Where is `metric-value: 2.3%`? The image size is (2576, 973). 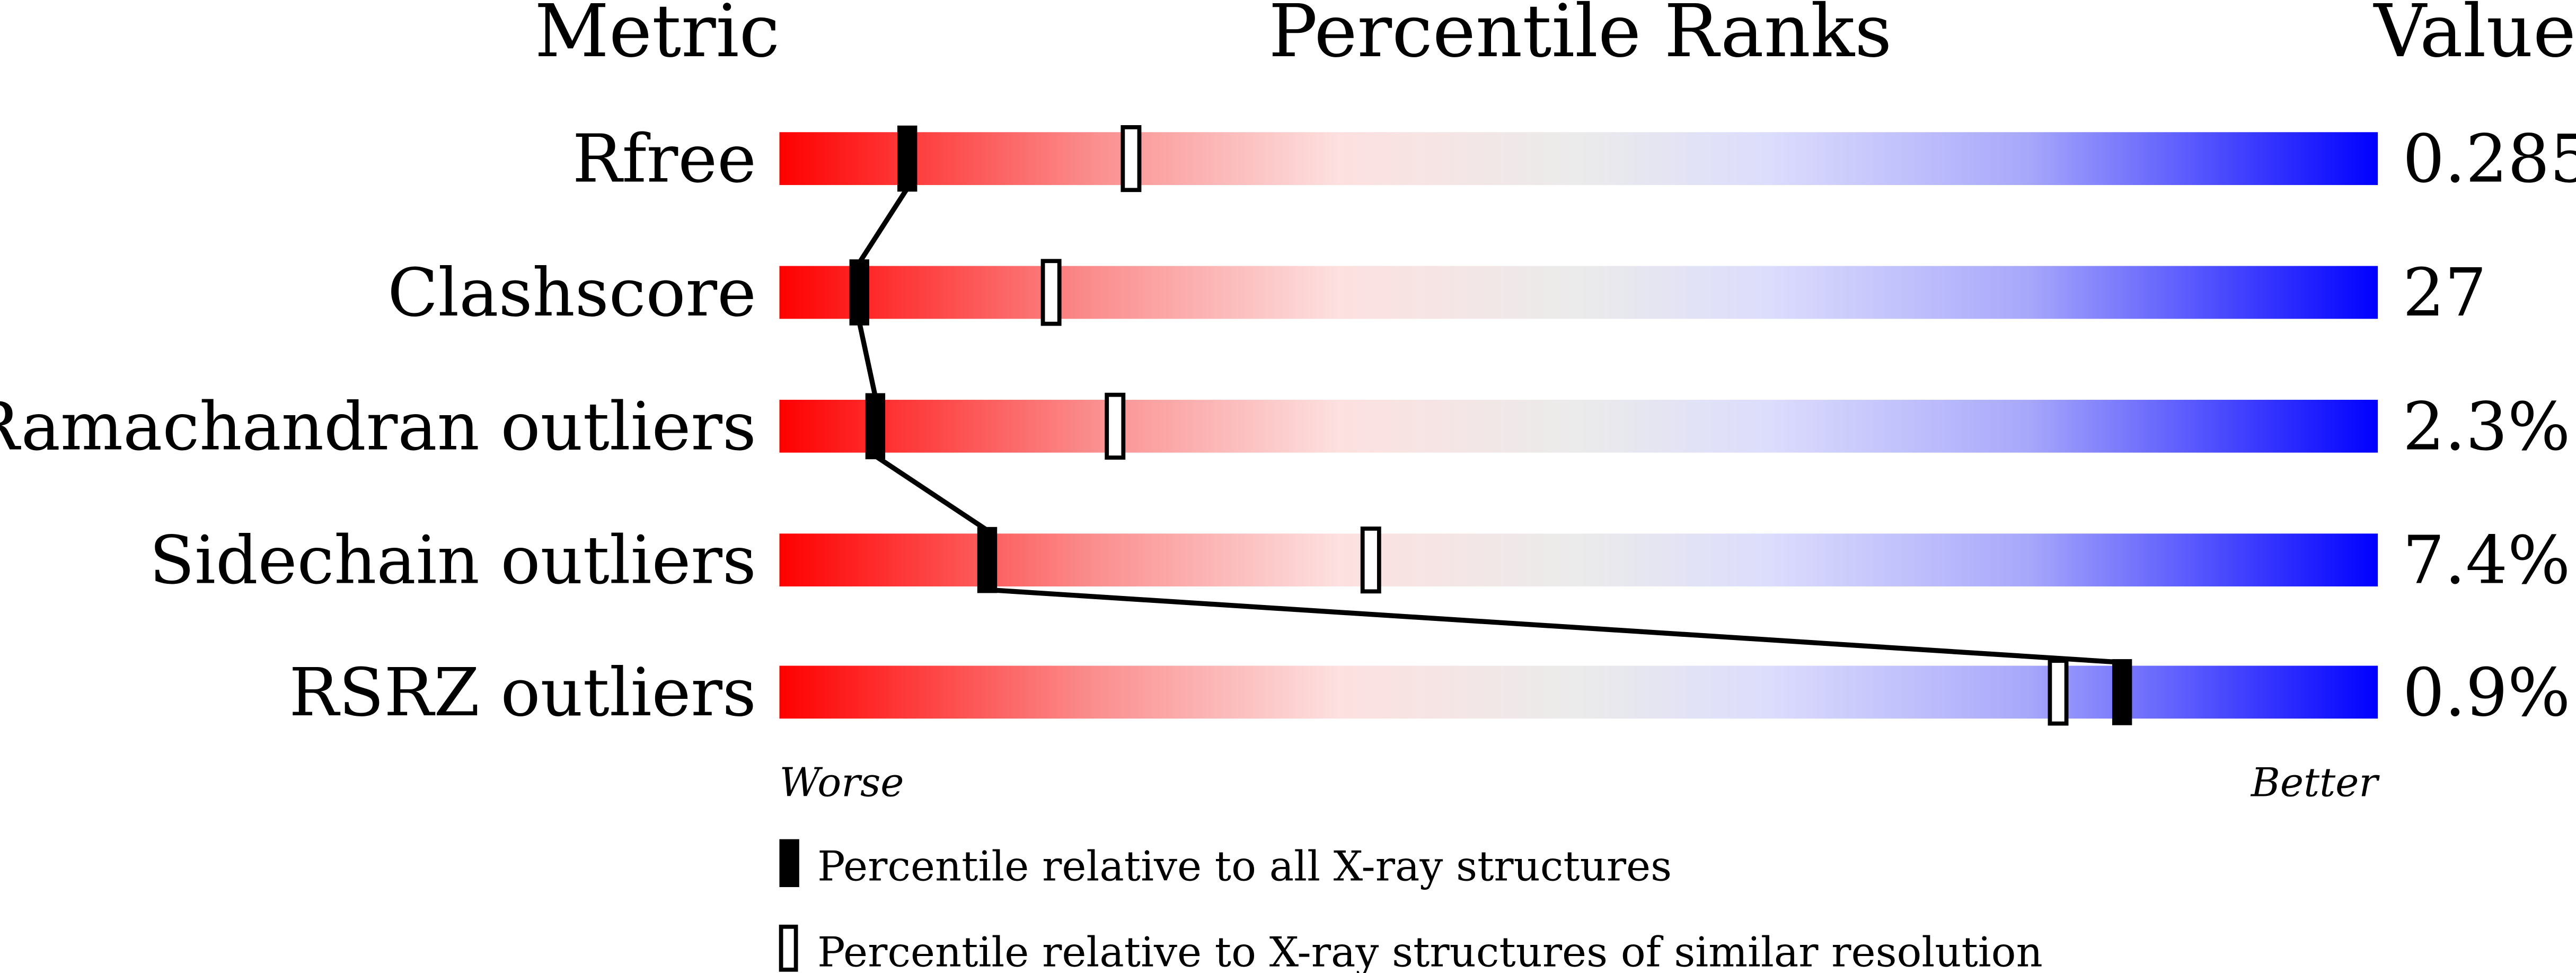
metric-value: 2.3% is located at coordinates (2487, 426).